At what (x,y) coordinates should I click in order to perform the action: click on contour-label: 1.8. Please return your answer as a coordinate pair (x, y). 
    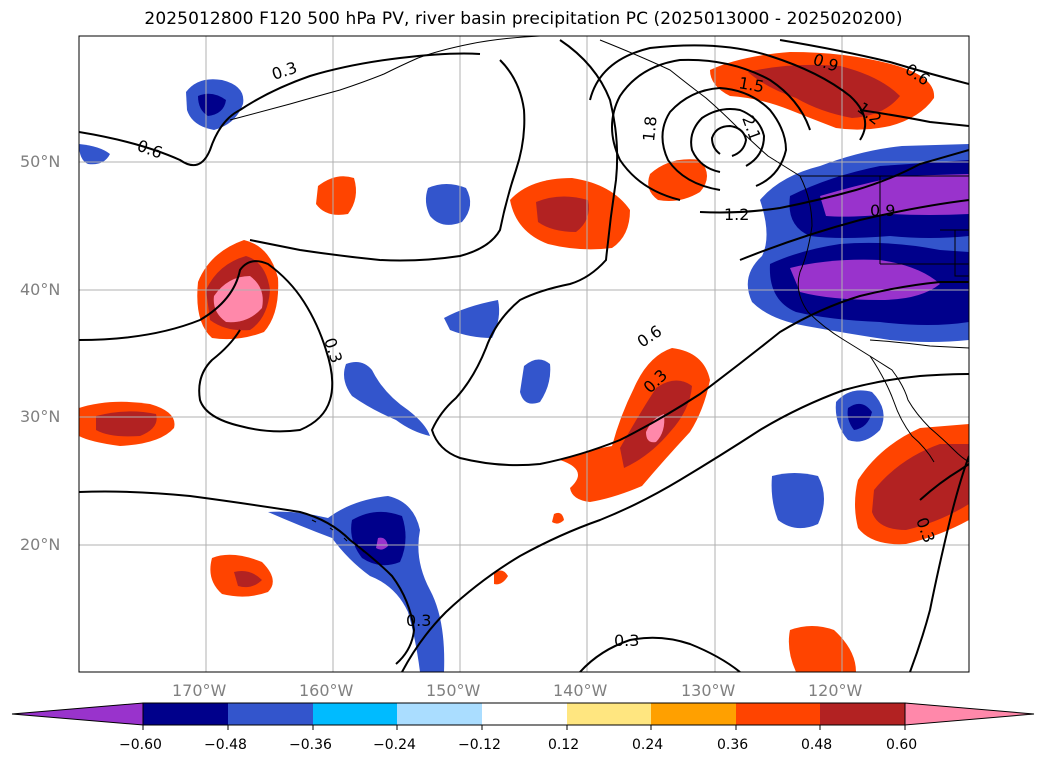
    Looking at the image, I should click on (650, 128).